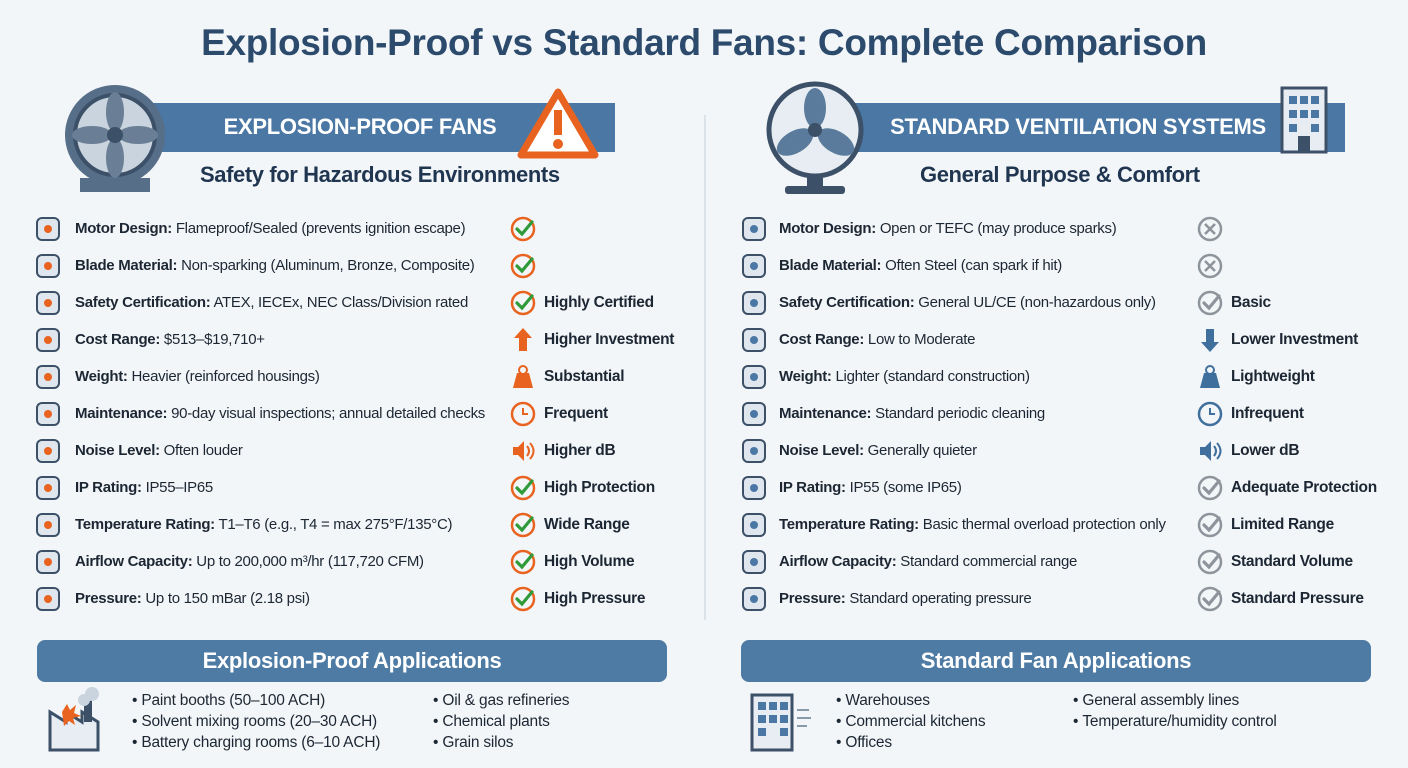 Image resolution: width=1408 pixels, height=768 pixels. What do you see at coordinates (74, 719) in the screenshot?
I see `factory-icon` at bounding box center [74, 719].